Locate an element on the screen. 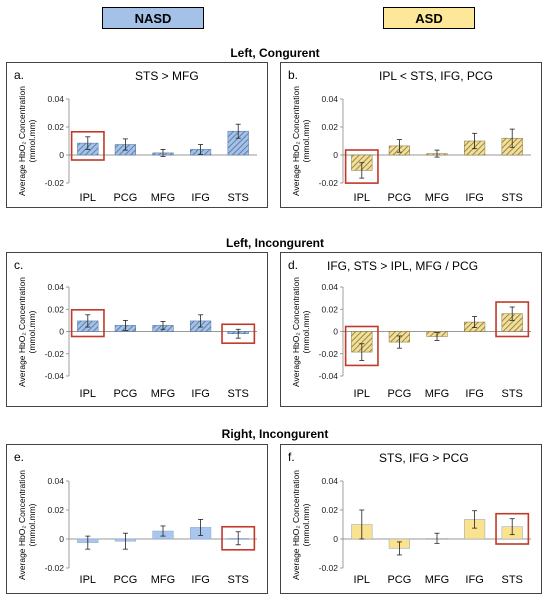 Image resolution: width=550 pixels, height=599 pixels. panel-label: e. is located at coordinates (19, 457).